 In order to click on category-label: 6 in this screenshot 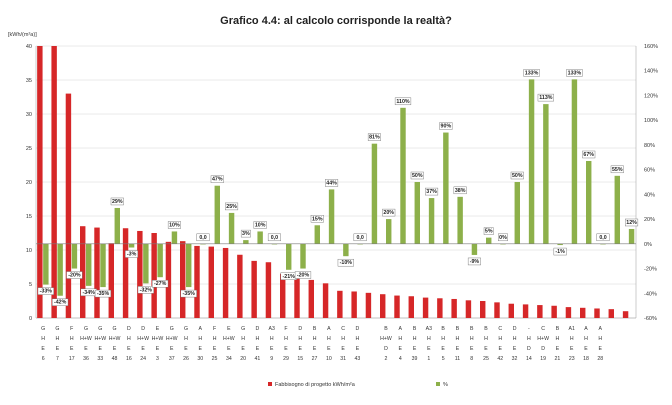, I will do `click(43, 359)`.